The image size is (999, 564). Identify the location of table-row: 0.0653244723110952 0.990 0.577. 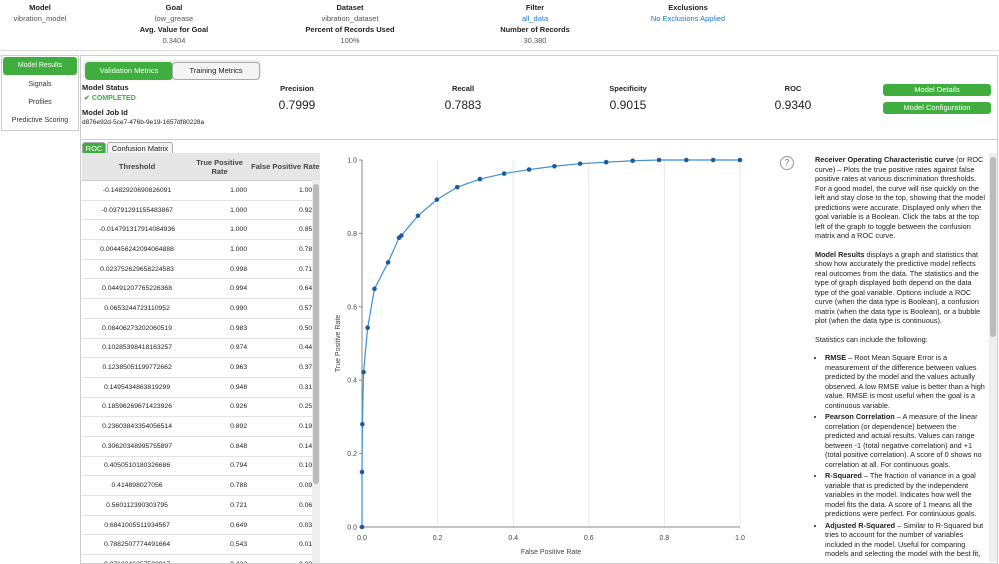
(201, 309).